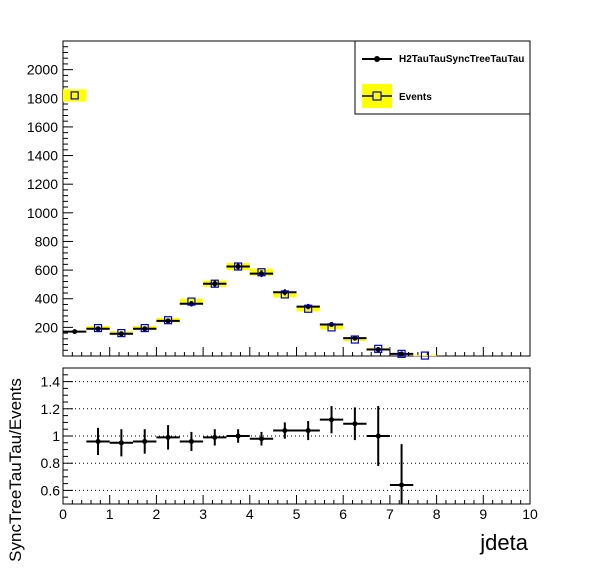  I want to click on x-tick-label: 4, so click(250, 514).